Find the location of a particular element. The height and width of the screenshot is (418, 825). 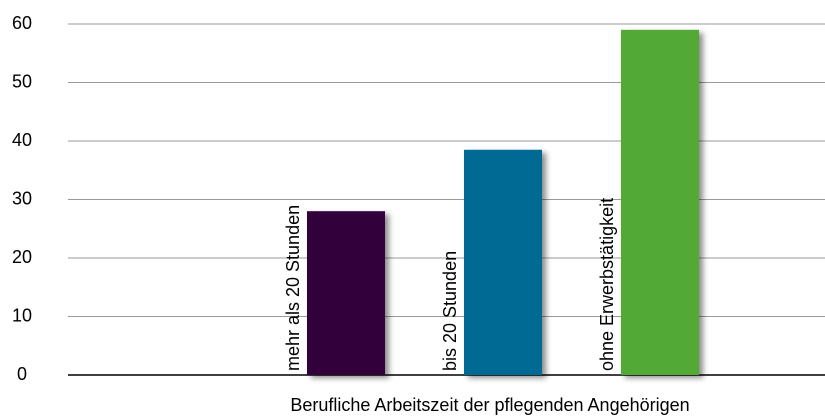

category-label: ohne Erwerbstätigkeit is located at coordinates (607, 284).